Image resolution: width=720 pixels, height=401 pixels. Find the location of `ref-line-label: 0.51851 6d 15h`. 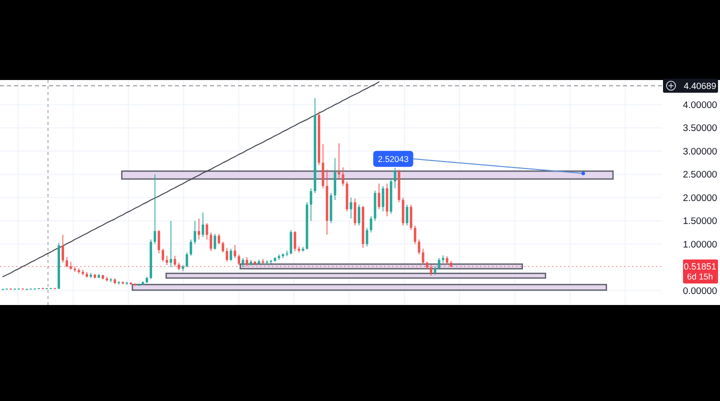

ref-line-label: 0.51851 6d 15h is located at coordinates (700, 272).